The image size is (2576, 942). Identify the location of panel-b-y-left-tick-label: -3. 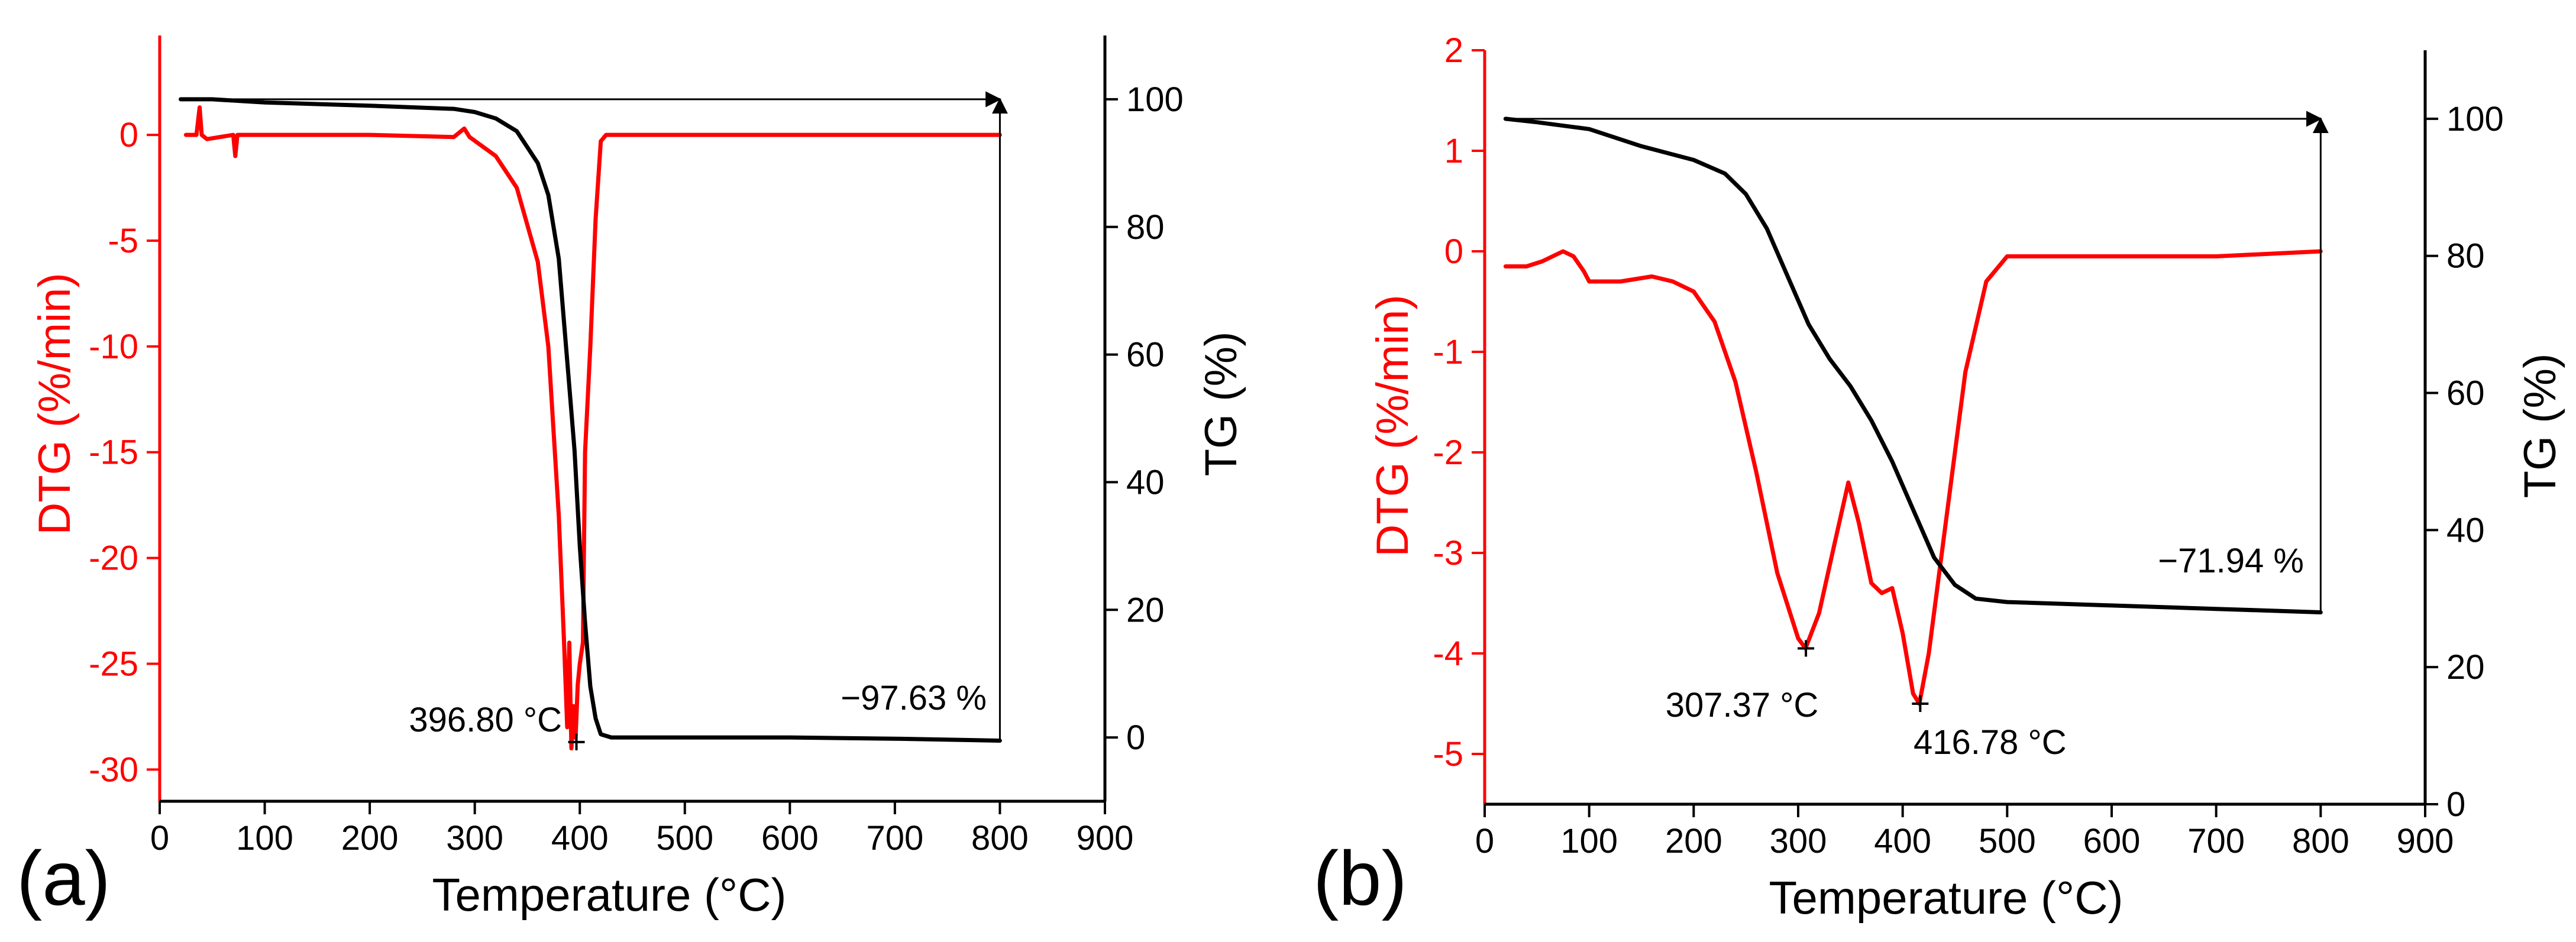
(1448, 553).